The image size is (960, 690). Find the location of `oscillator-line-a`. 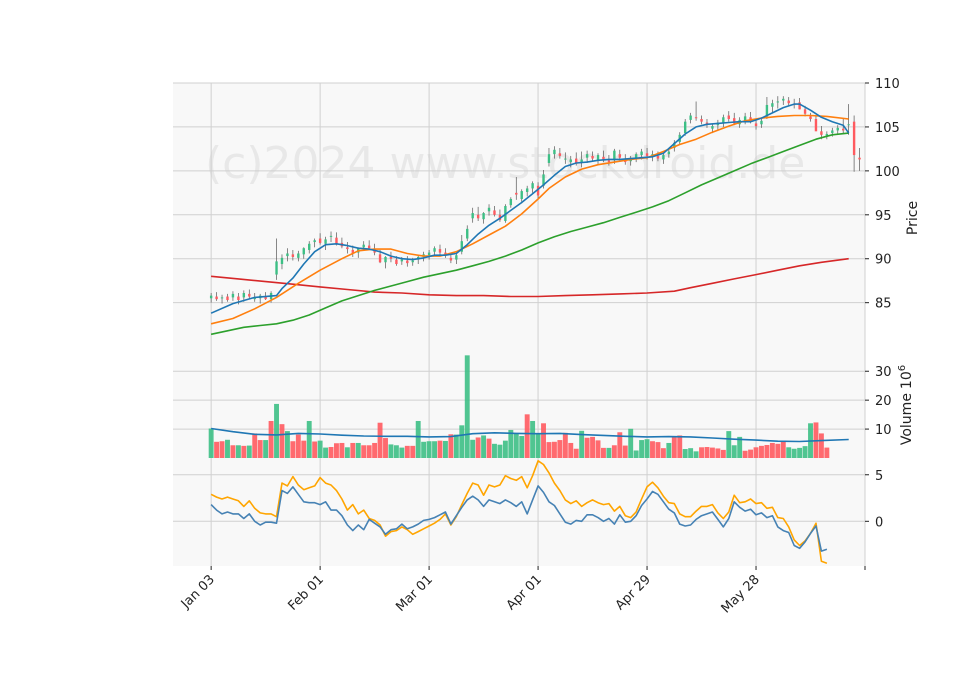

oscillator-line-a is located at coordinates (519, 518).